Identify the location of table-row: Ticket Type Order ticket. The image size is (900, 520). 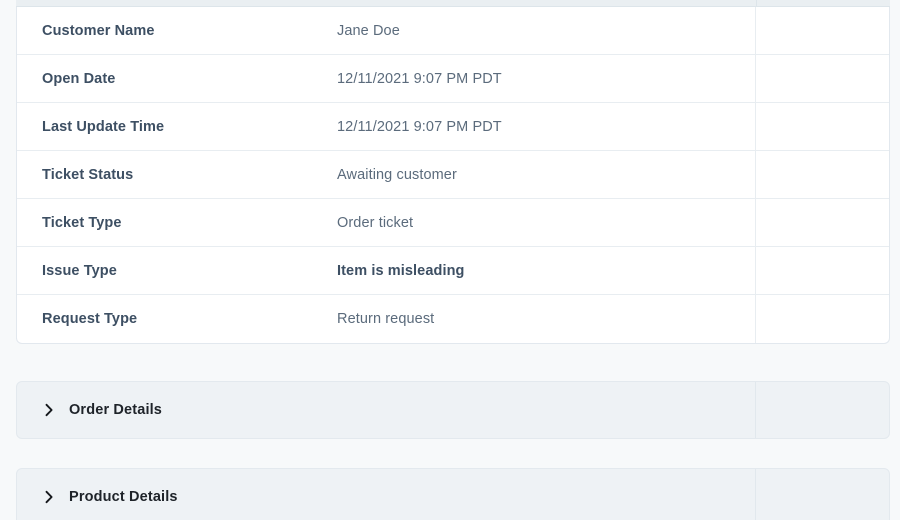
(453, 223).